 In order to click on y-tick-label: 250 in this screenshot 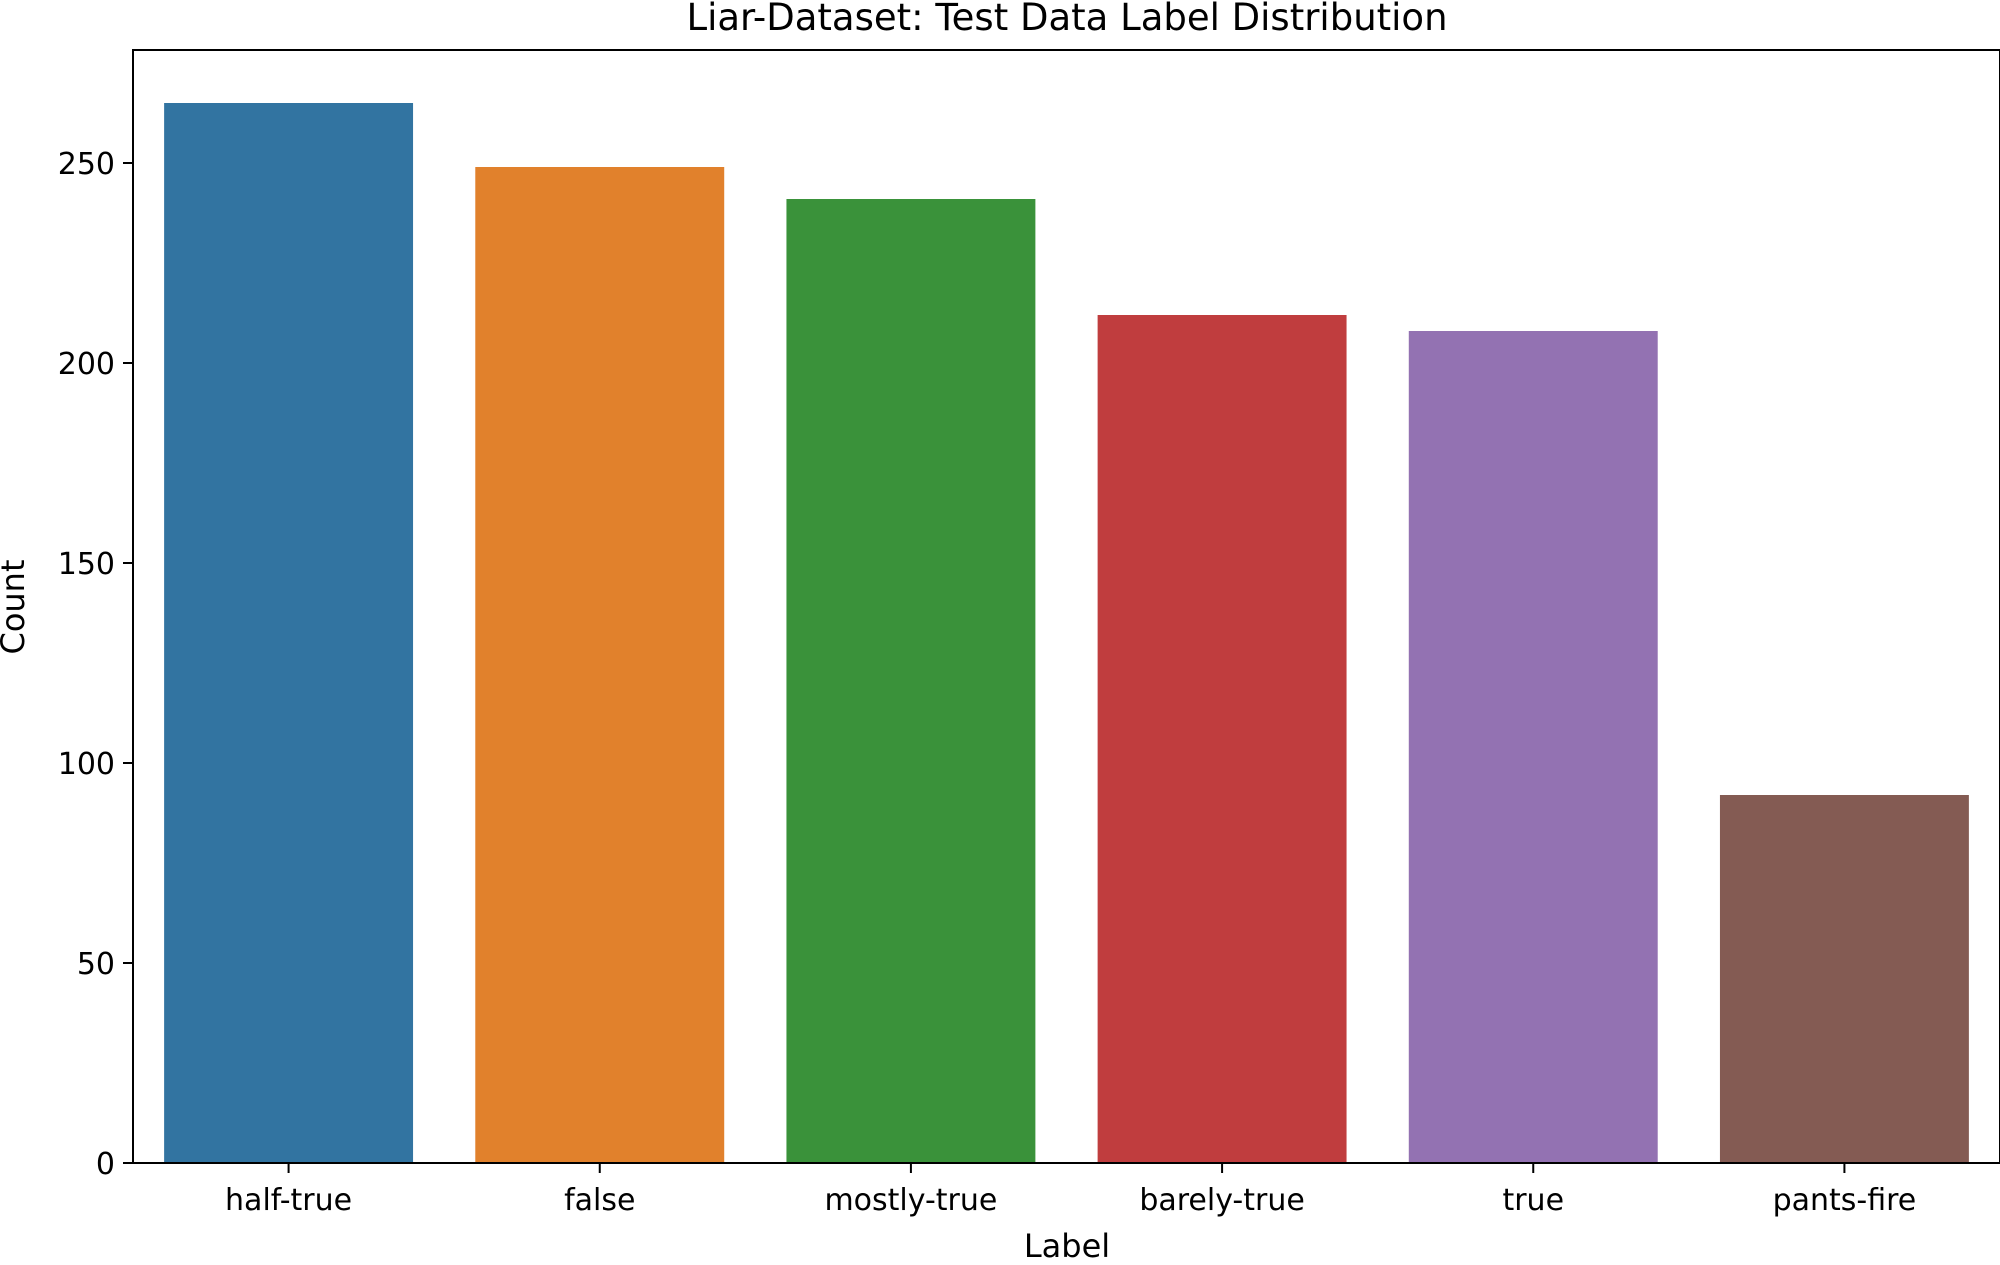, I will do `click(86, 164)`.